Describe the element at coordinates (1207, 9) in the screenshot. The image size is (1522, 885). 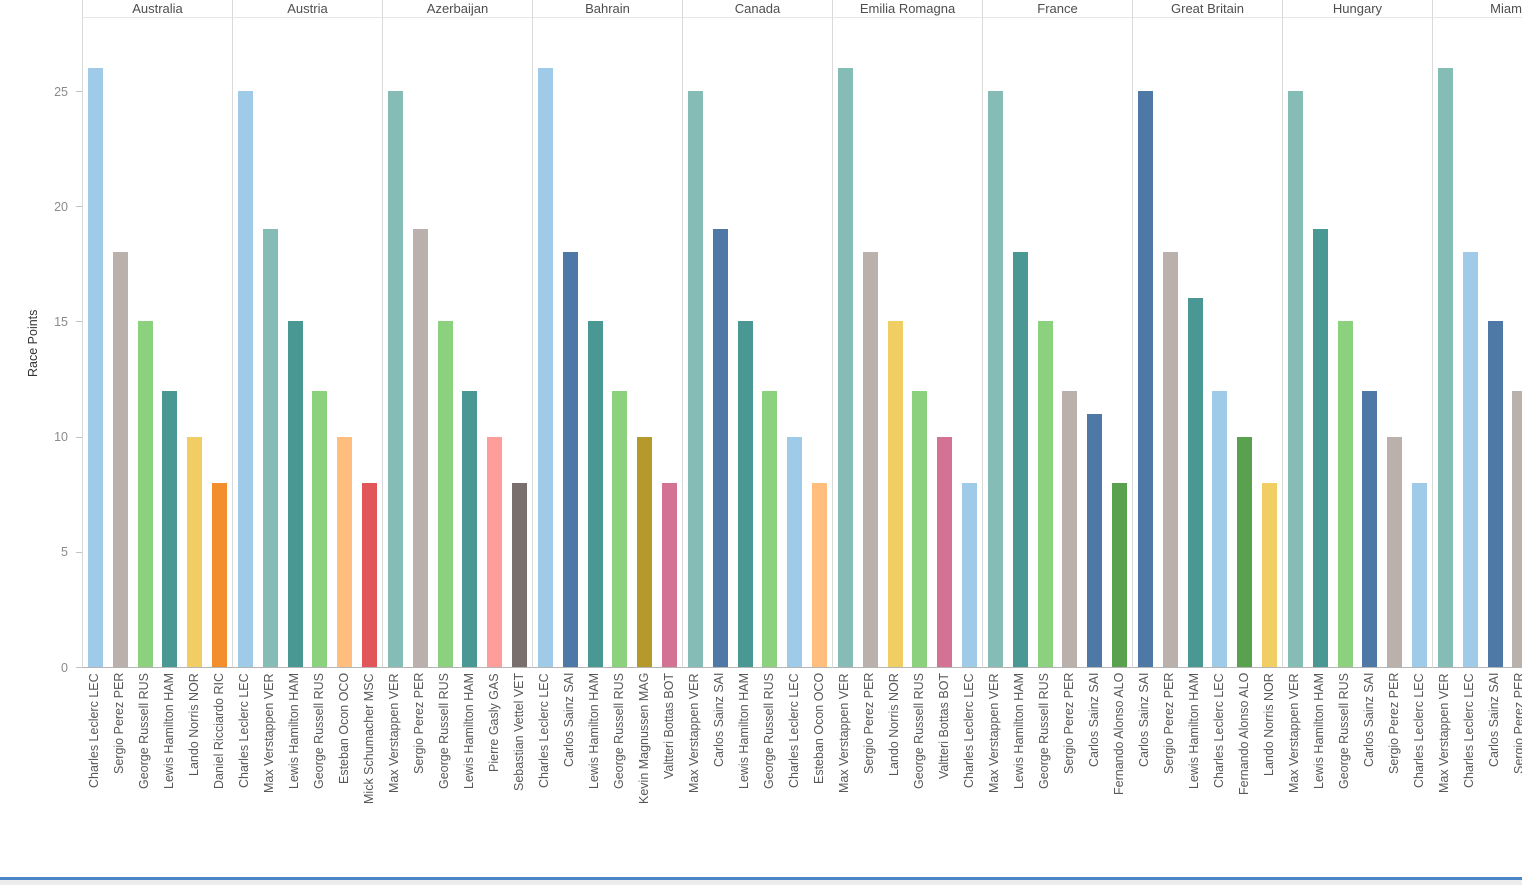
I see `panel-header: Great Britain` at that location.